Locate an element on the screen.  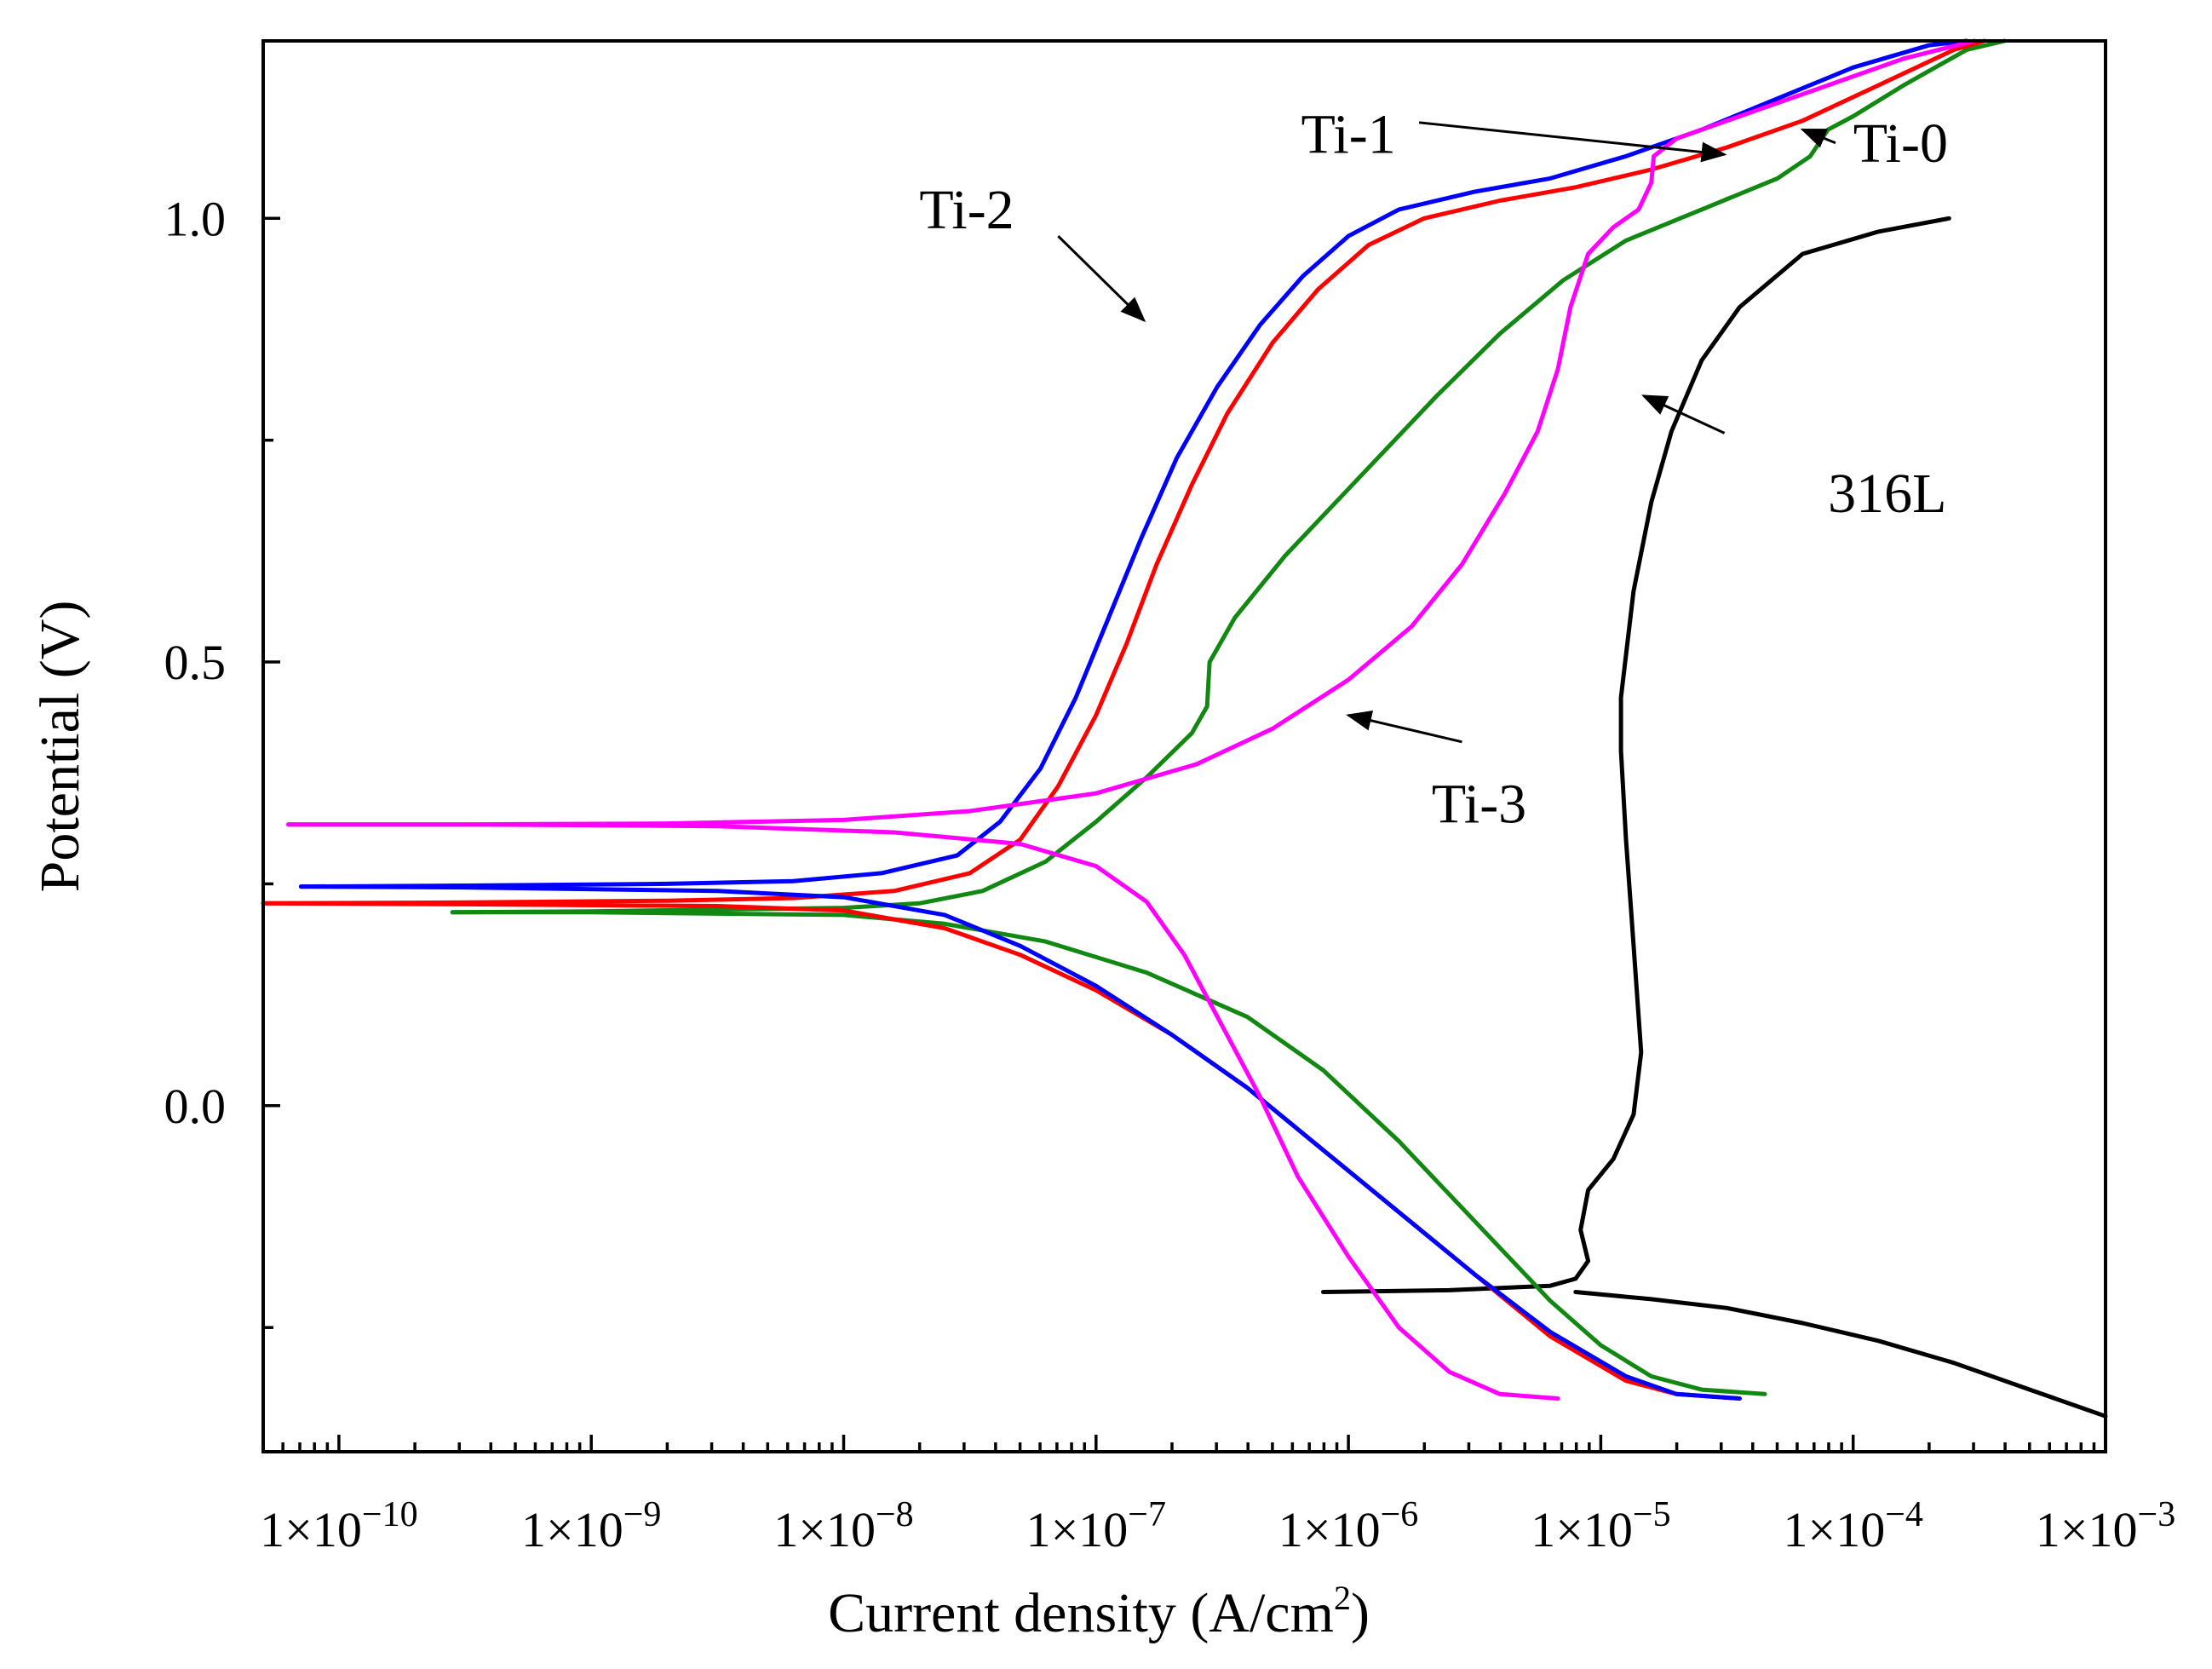
x-tick-label: 1×10⁻⁵ is located at coordinates (1600, 1526).